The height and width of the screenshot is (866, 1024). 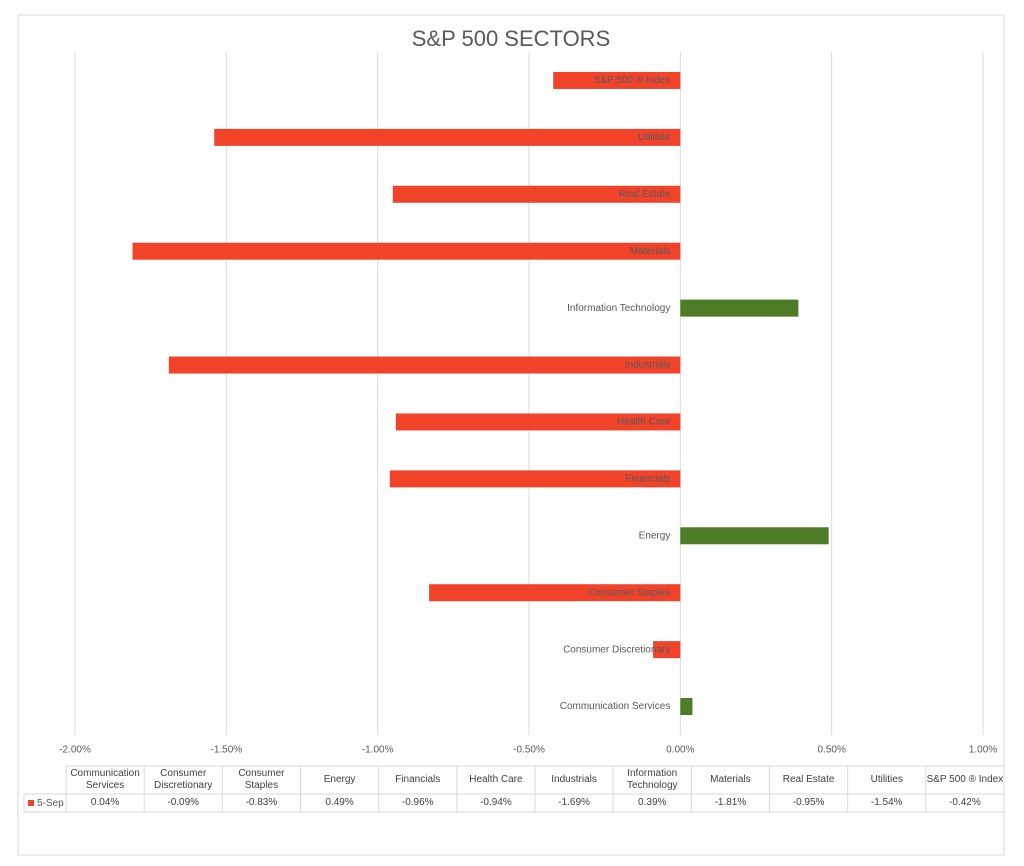 I want to click on table-value-box: -0.83%, so click(x=261, y=802).